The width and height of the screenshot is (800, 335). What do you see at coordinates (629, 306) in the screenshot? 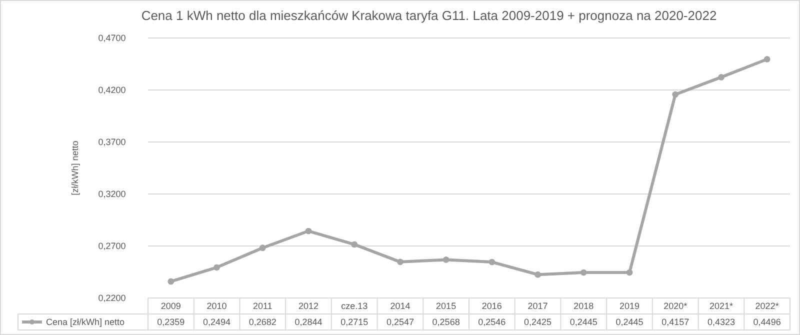
I see `x-tick-label: 2019` at bounding box center [629, 306].